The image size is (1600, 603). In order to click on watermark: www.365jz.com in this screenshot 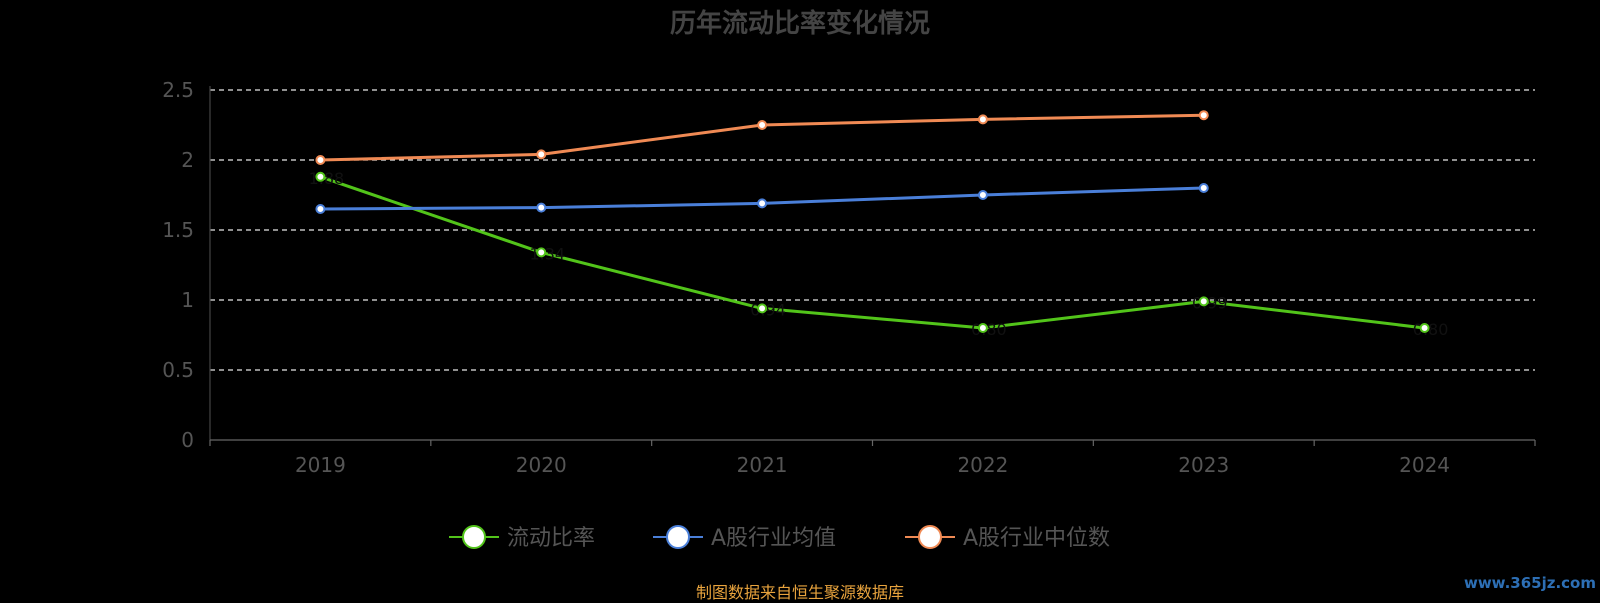, I will do `click(1529, 583)`.